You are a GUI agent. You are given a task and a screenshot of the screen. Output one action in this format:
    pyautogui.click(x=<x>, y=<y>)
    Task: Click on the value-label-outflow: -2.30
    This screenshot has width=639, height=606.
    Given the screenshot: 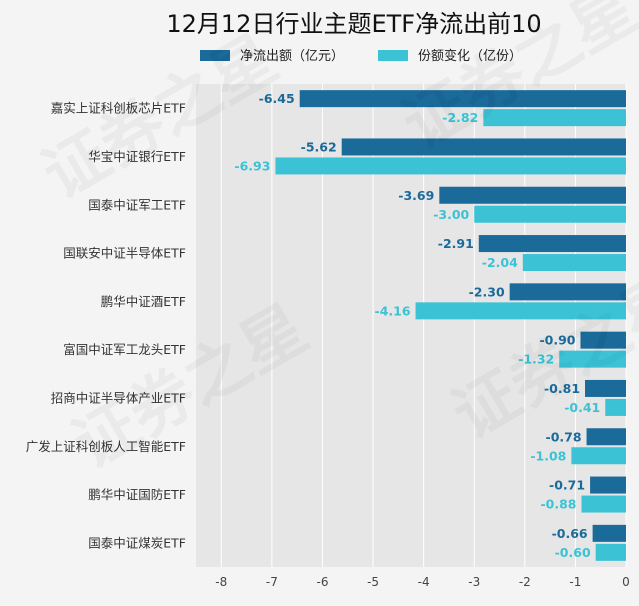 What is the action you would take?
    pyautogui.click(x=487, y=291)
    